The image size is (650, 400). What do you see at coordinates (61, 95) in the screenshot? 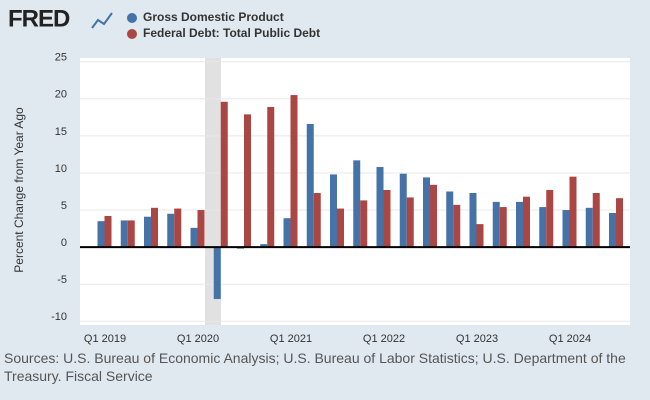
I see `y-tick-label: 20` at bounding box center [61, 95].